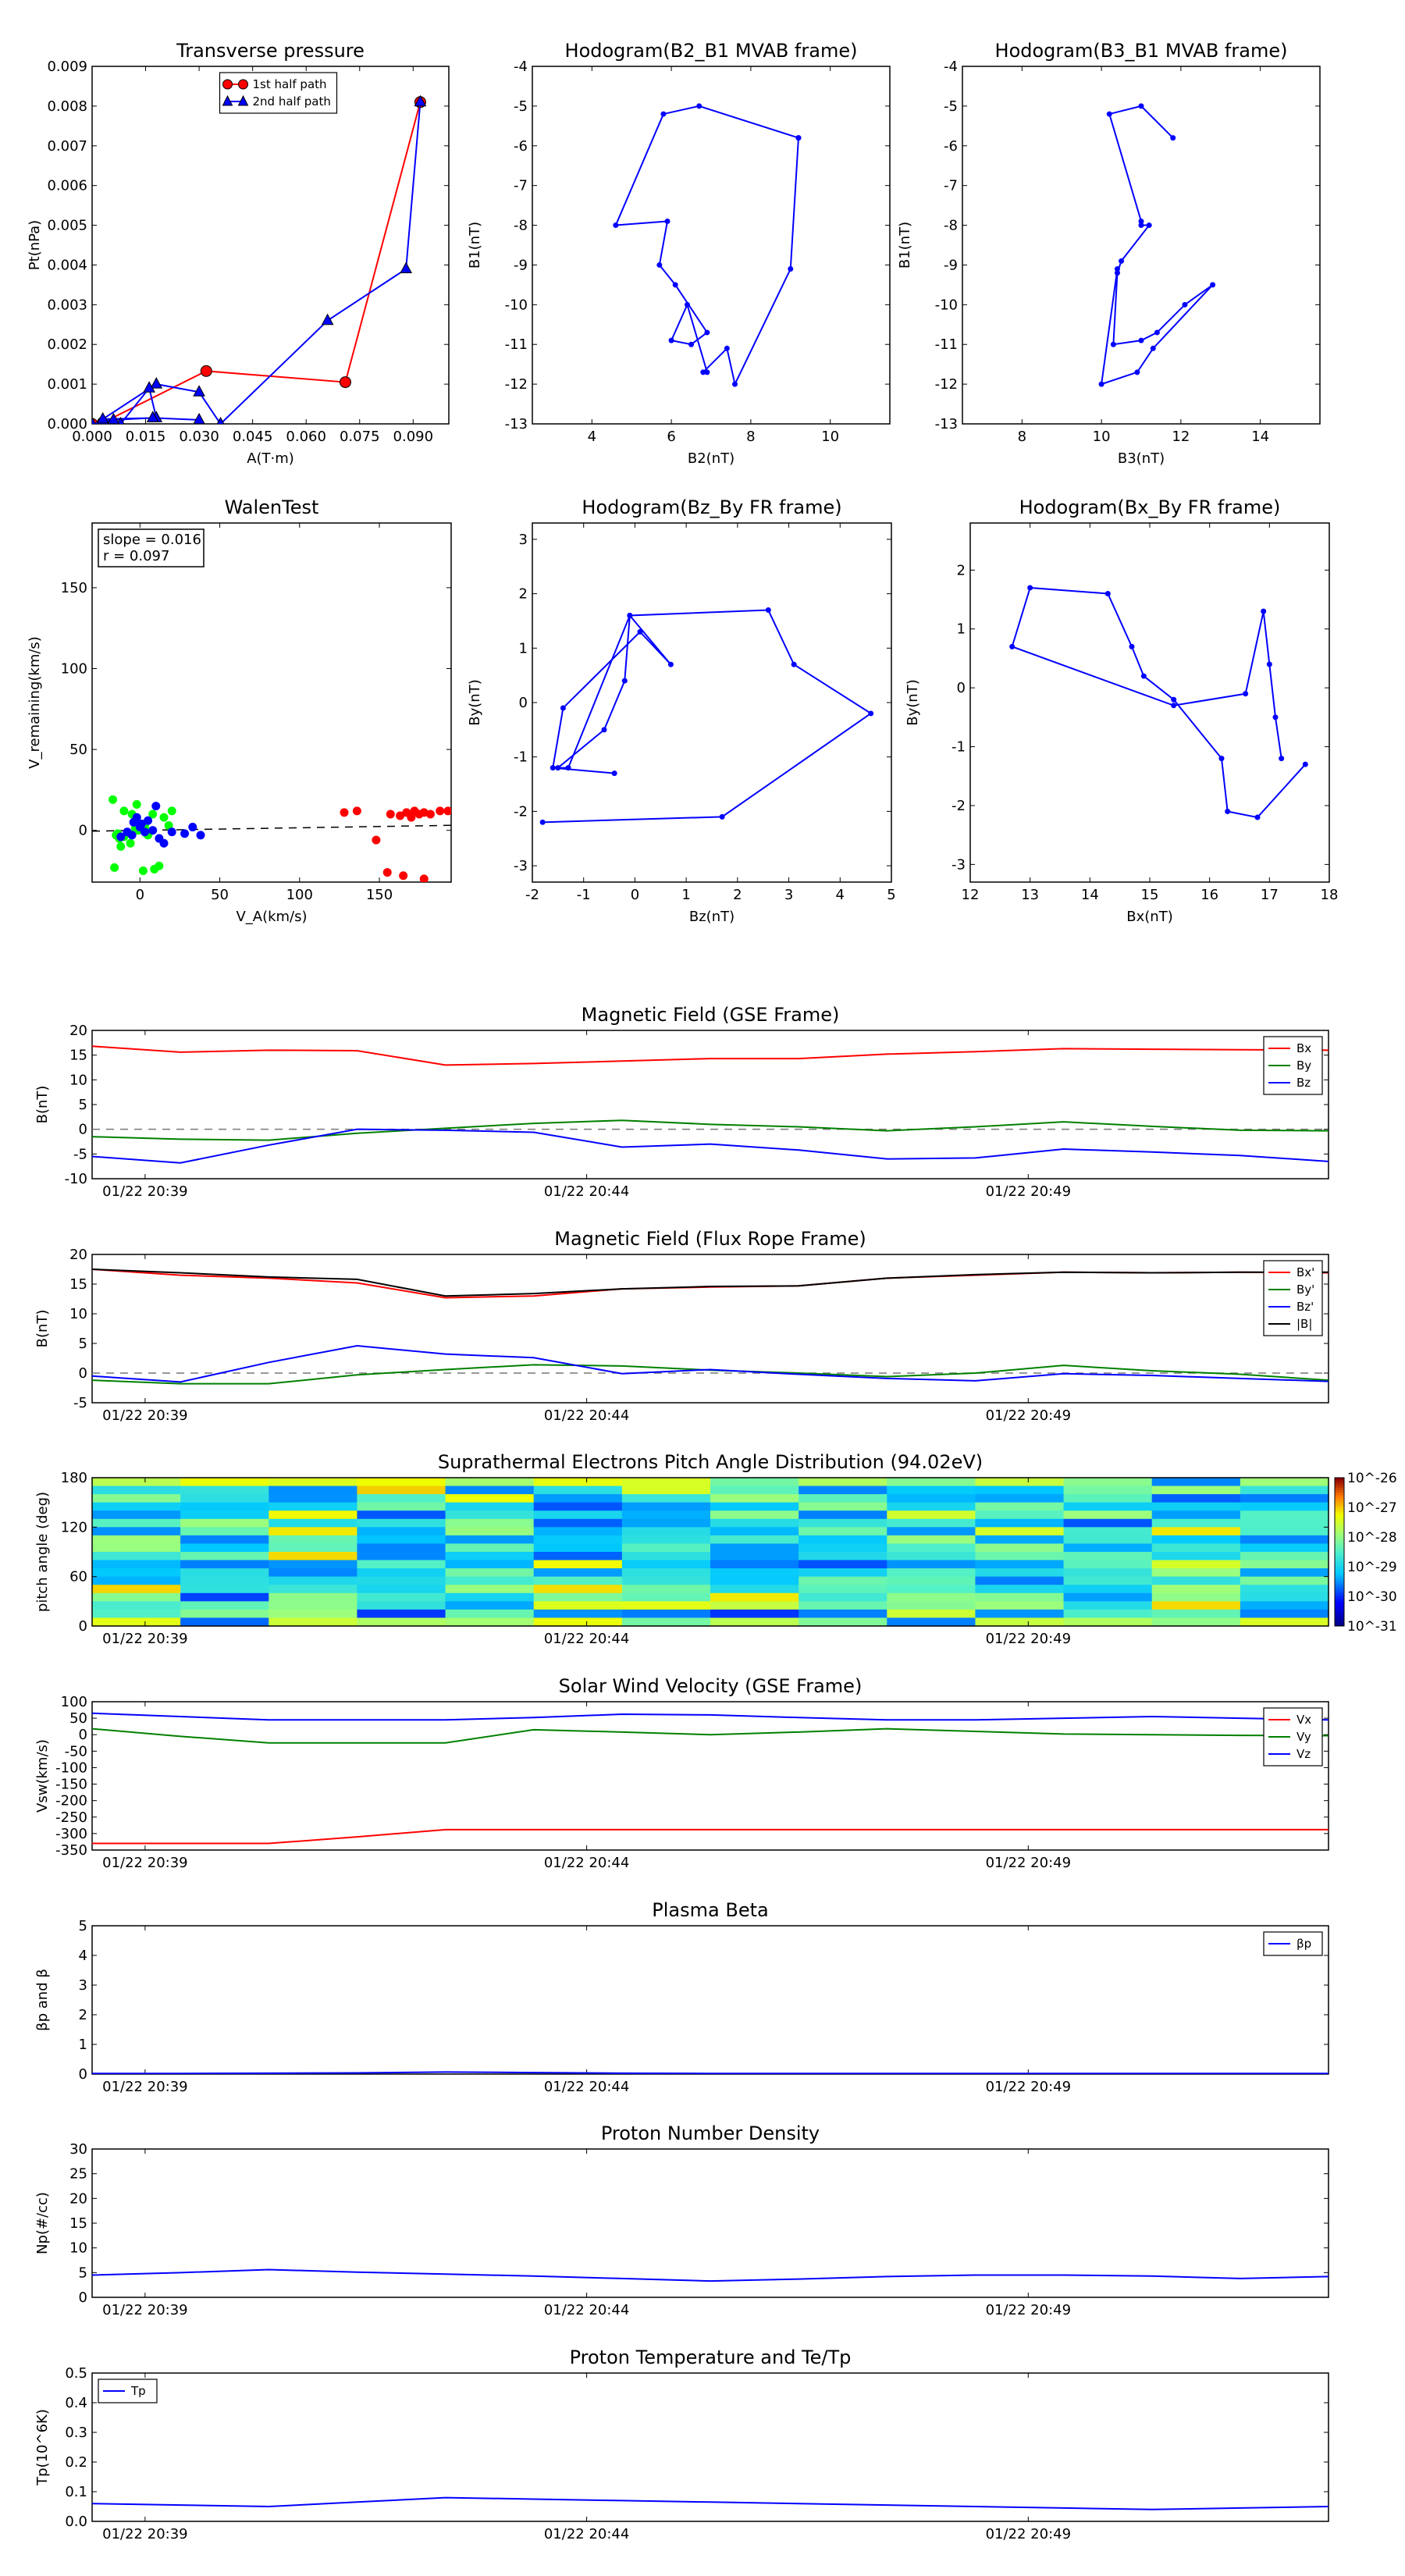 The height and width of the screenshot is (2576, 1405). I want to click on y-tick-label: 3, so click(83, 1985).